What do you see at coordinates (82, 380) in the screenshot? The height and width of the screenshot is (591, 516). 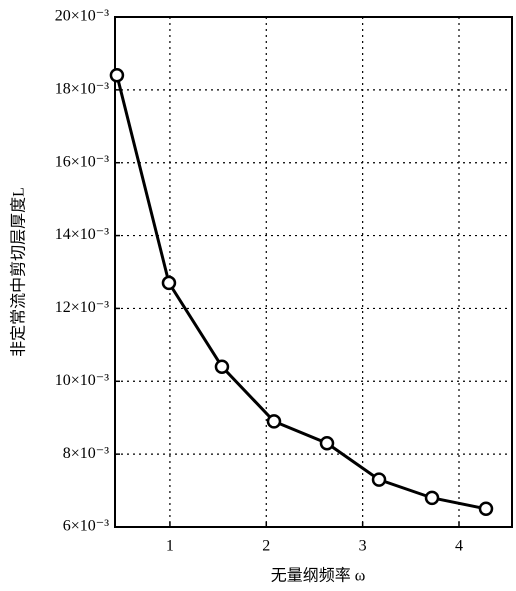 I see `y-tick-label: 10×10⁻³` at bounding box center [82, 380].